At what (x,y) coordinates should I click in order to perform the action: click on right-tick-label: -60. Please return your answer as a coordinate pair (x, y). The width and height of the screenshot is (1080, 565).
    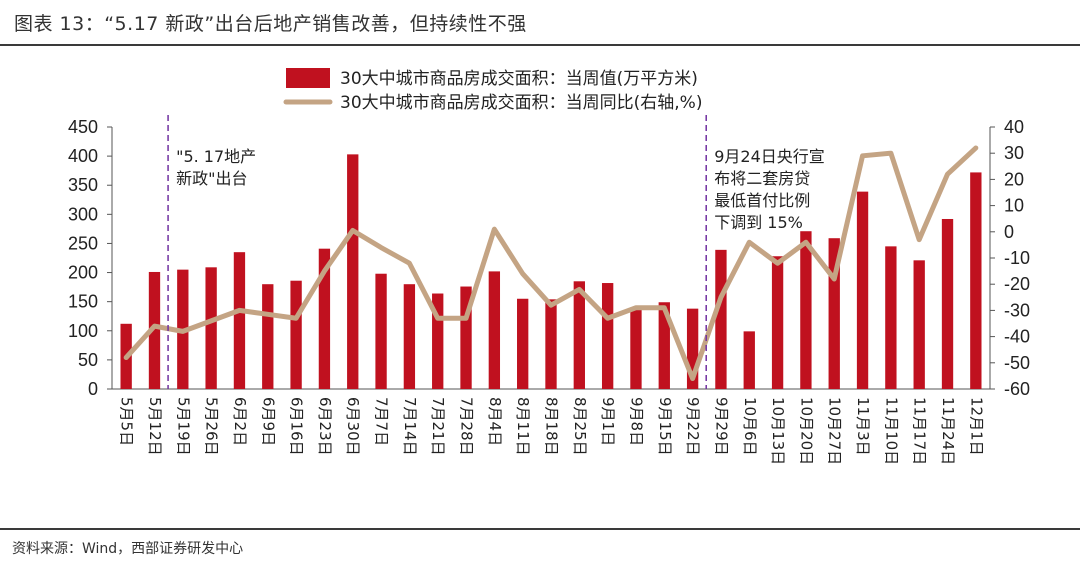
    Looking at the image, I should click on (1017, 389).